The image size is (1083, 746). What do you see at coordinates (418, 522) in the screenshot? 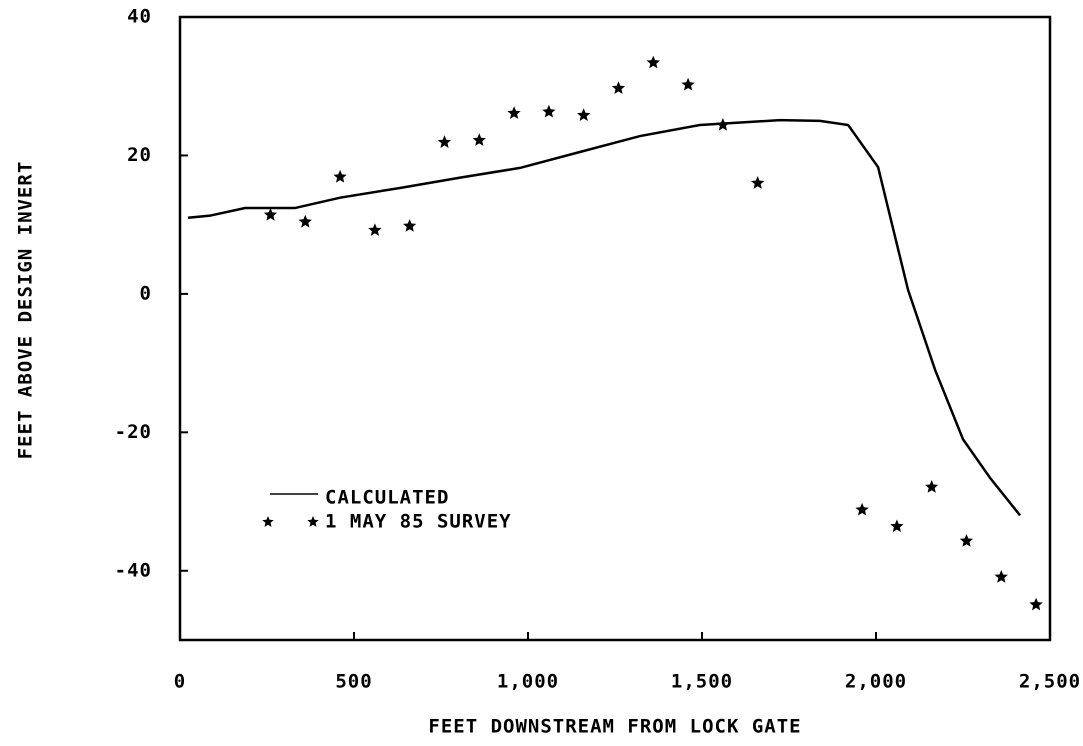
I see `legend-label: 1 MAY 85 SURVEY` at bounding box center [418, 522].